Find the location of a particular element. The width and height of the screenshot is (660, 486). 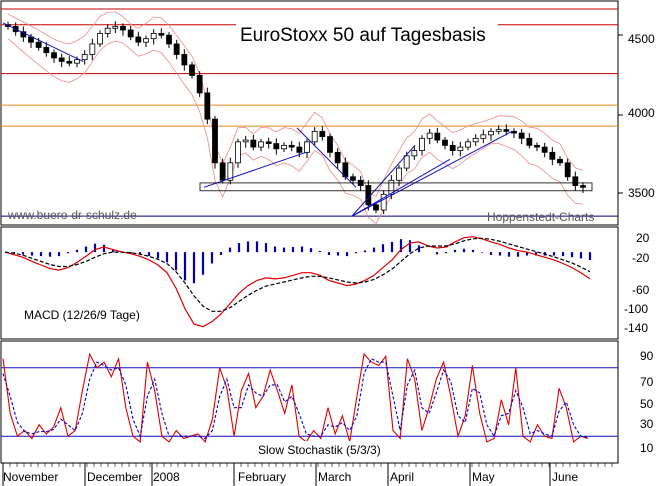

stoch-tick-90: 90 is located at coordinates (647, 356).